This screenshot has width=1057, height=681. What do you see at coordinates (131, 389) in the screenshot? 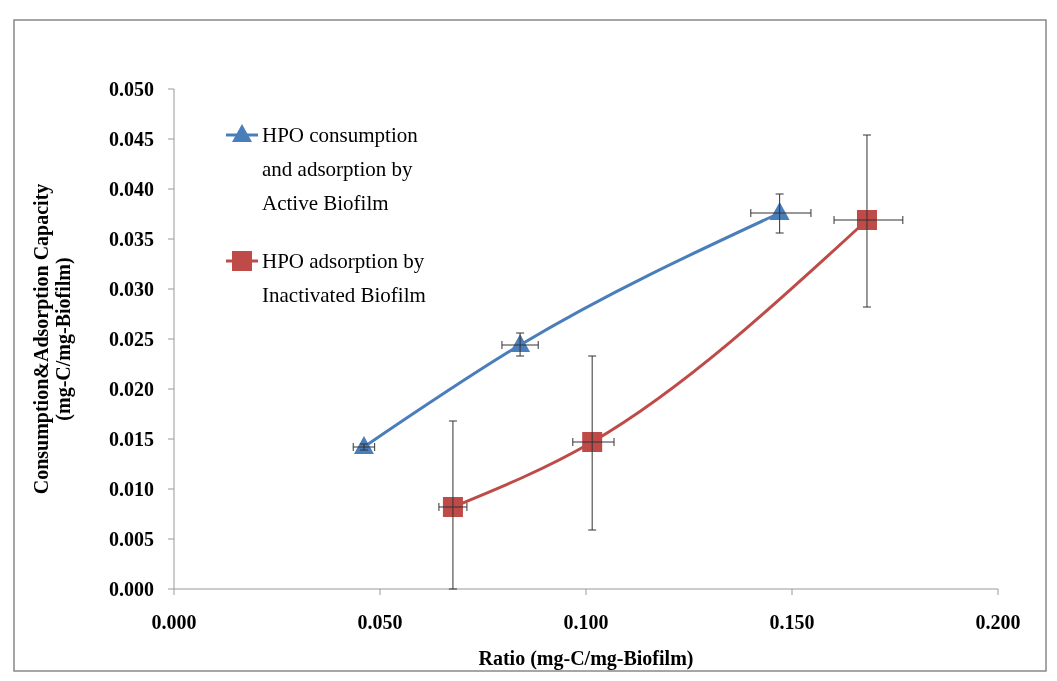
I see `y-tick-label: 0.020` at bounding box center [131, 389].